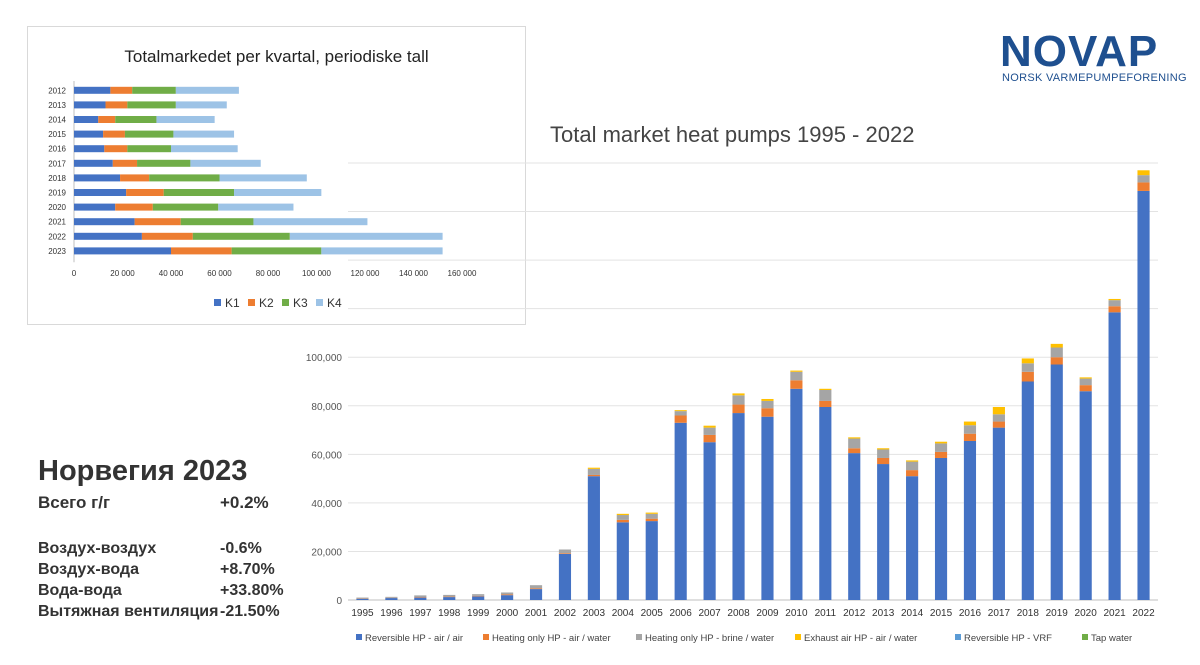 The width and height of the screenshot is (1200, 665). Describe the element at coordinates (168, 548) in the screenshot. I see `stats-row-air-air: Воздух-воздух -0.6%` at that location.